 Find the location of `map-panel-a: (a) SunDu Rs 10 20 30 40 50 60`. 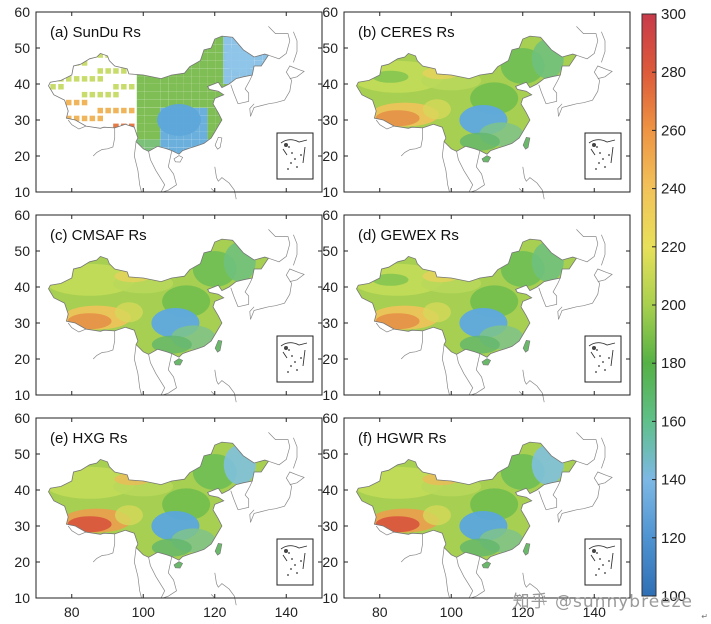

map-panel-a: (a) SunDu Rs 10 20 30 40 50 60 is located at coordinates (168, 102).